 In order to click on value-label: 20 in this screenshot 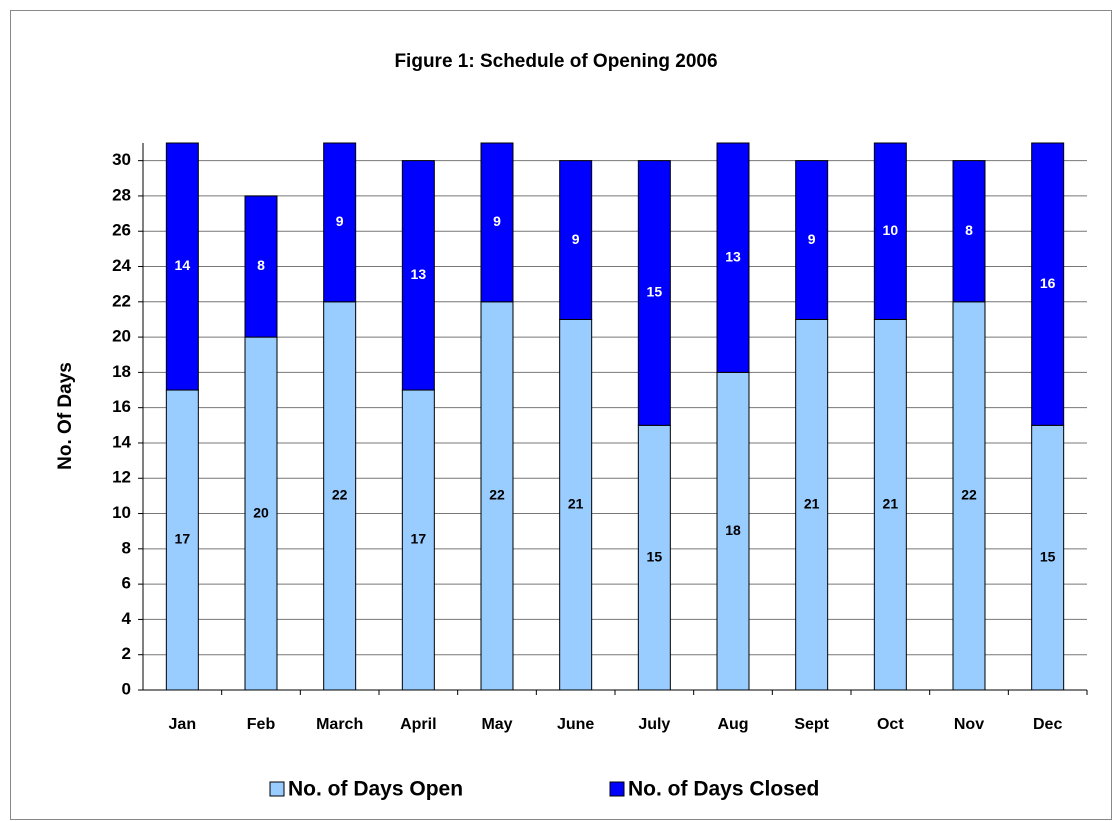, I will do `click(261, 512)`.